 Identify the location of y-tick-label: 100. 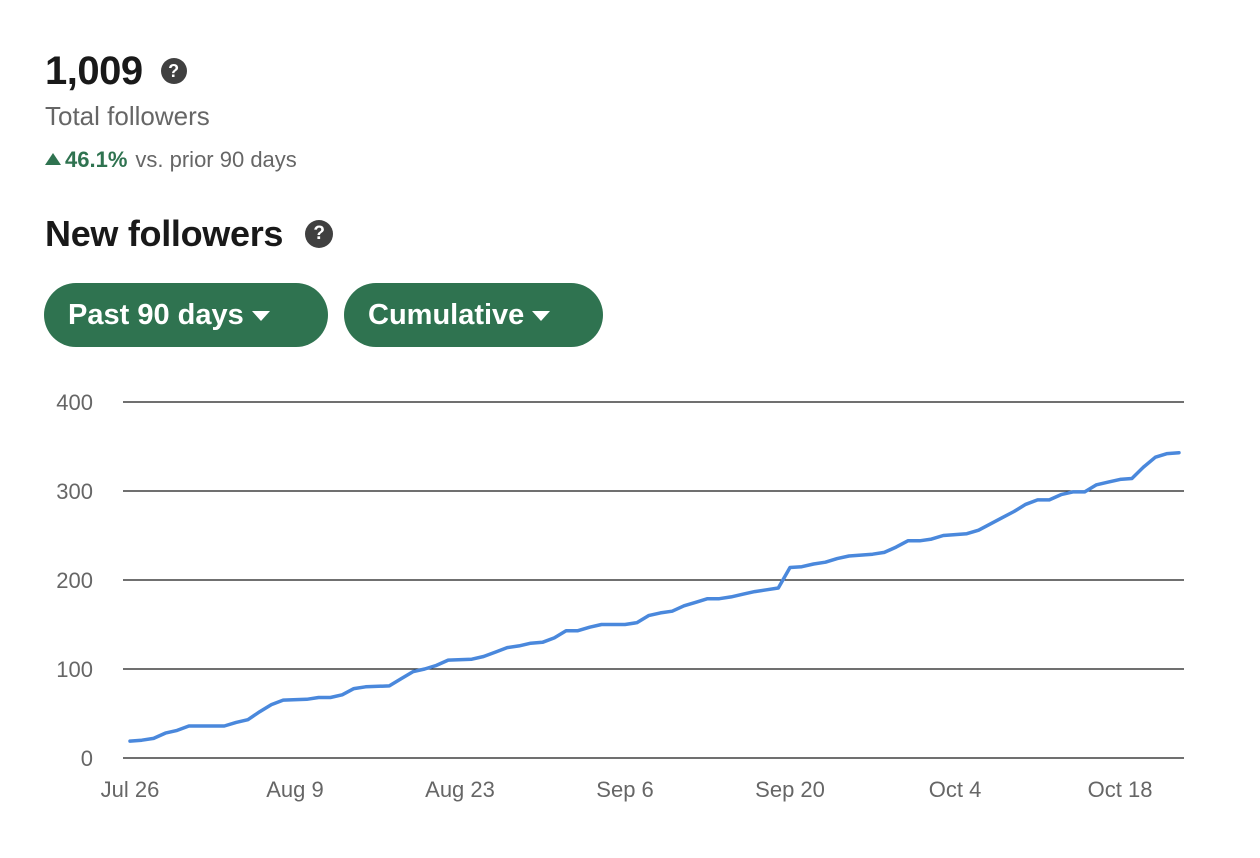
(74, 669).